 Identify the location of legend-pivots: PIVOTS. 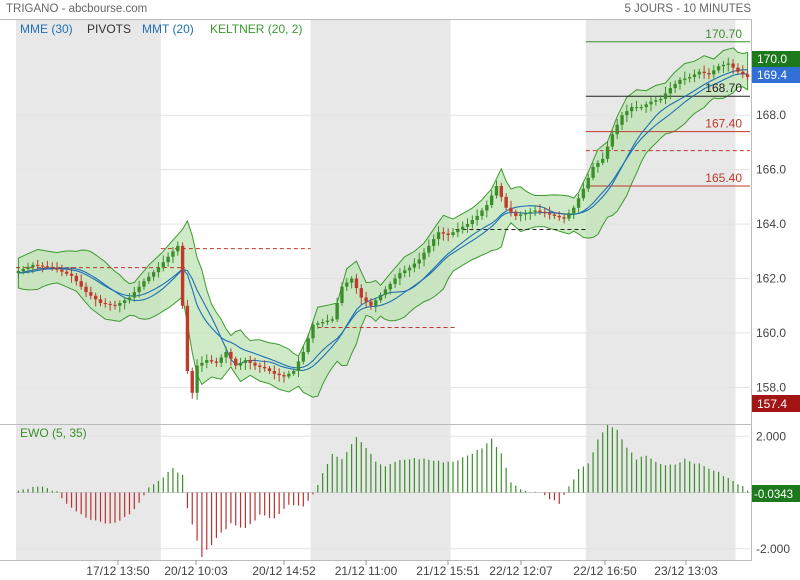
(109, 29).